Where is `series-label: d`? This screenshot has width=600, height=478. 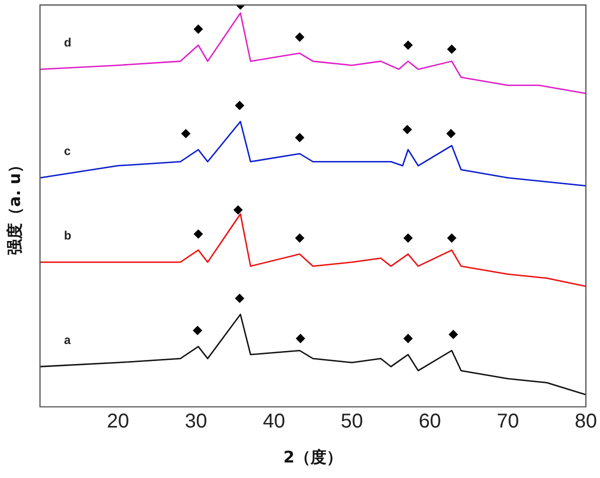
series-label: d is located at coordinates (68, 43).